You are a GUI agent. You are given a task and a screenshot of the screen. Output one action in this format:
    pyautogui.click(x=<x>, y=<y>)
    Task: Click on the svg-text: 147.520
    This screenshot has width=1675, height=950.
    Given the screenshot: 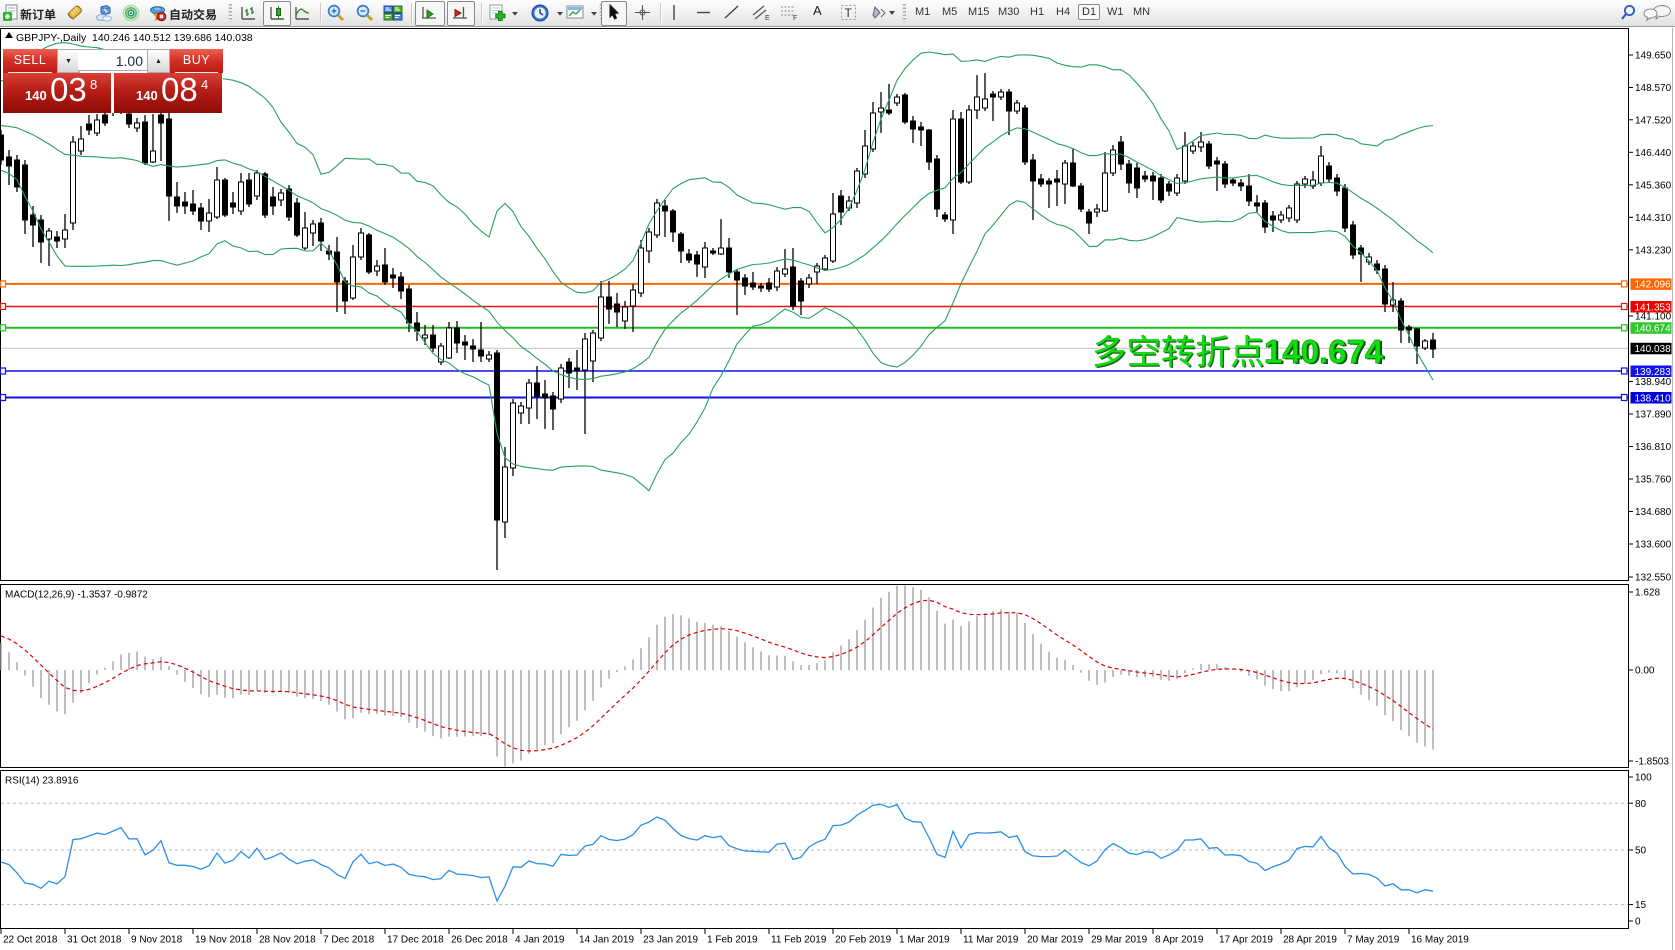 What is the action you would take?
    pyautogui.click(x=1653, y=120)
    